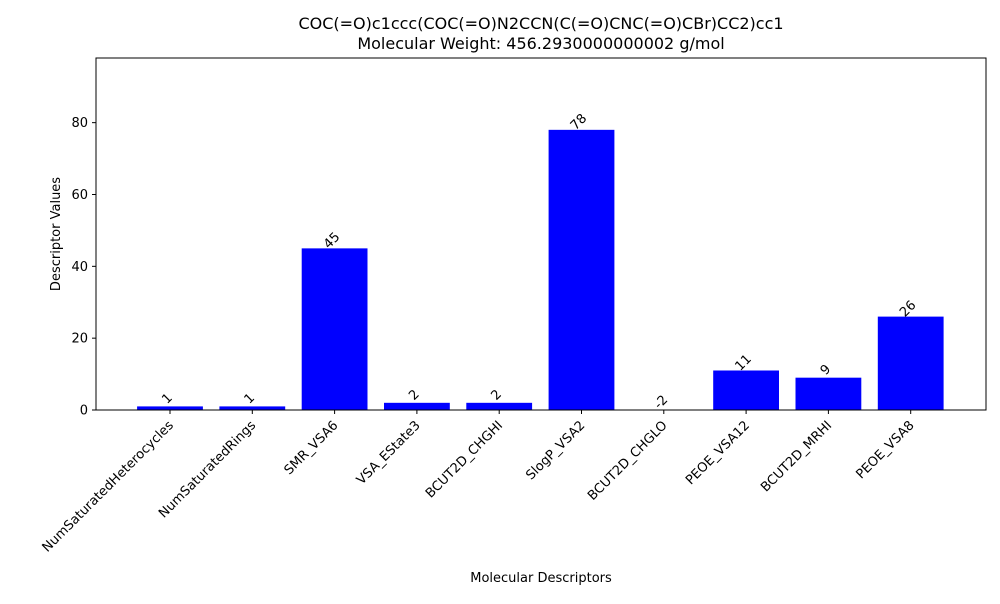 The width and height of the screenshot is (1000, 604). What do you see at coordinates (661, 403) in the screenshot?
I see `bar-value-label: -2` at bounding box center [661, 403].